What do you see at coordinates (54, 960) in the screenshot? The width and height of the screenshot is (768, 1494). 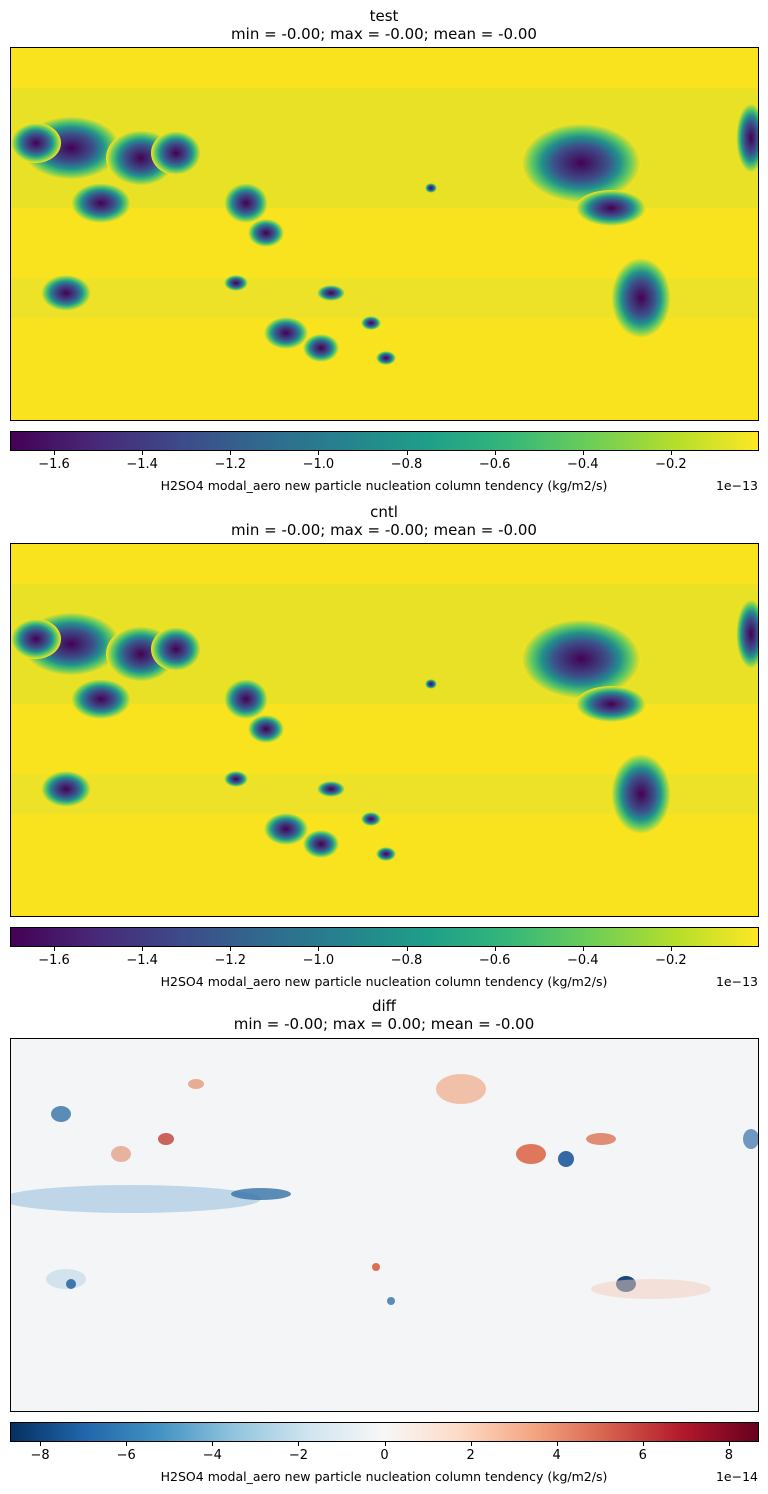 I see `colorbar-tick-label: −1.6` at bounding box center [54, 960].